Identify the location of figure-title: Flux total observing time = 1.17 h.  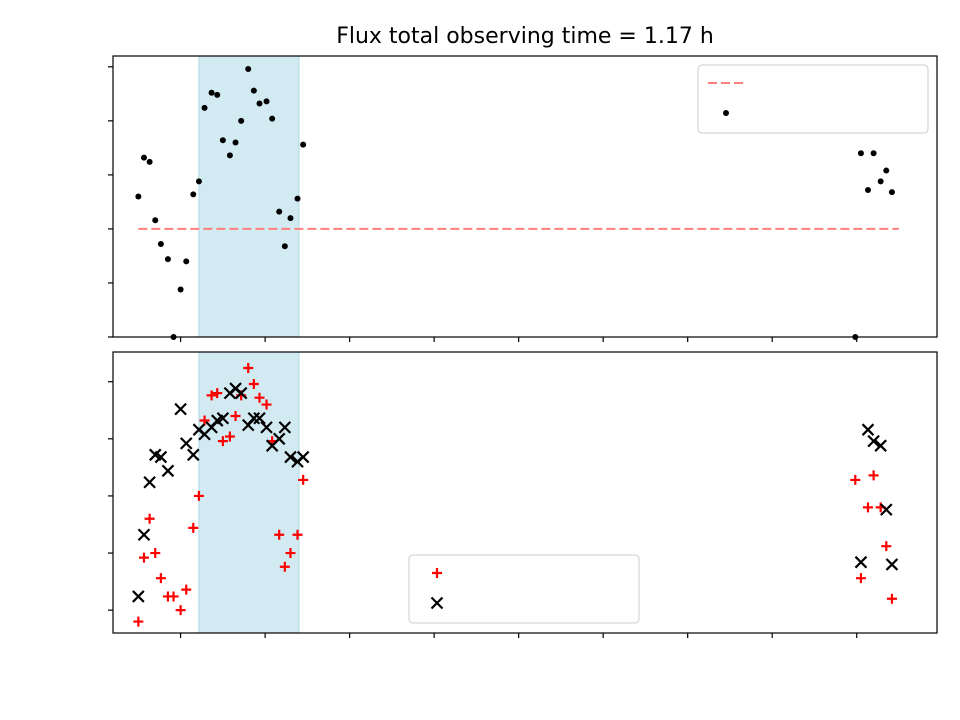
(525, 36).